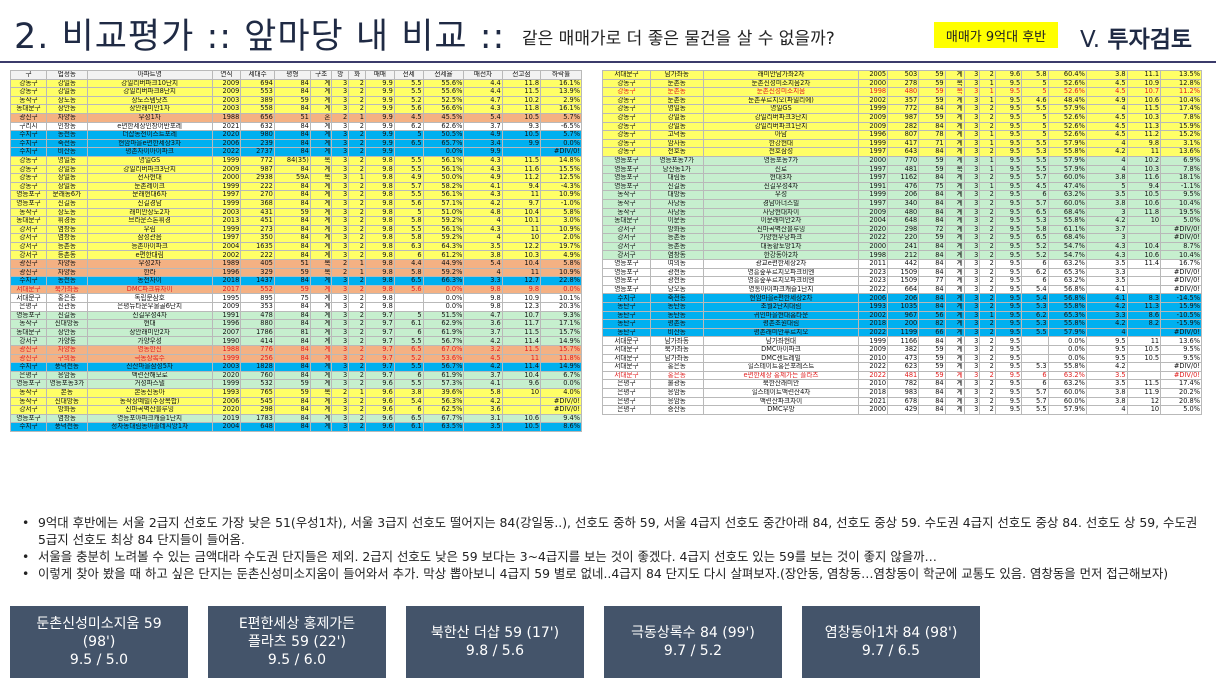 The image size is (1216, 684). Describe the element at coordinates (443, 375) in the screenshot. I see `table-cell: 61.9%` at that location.